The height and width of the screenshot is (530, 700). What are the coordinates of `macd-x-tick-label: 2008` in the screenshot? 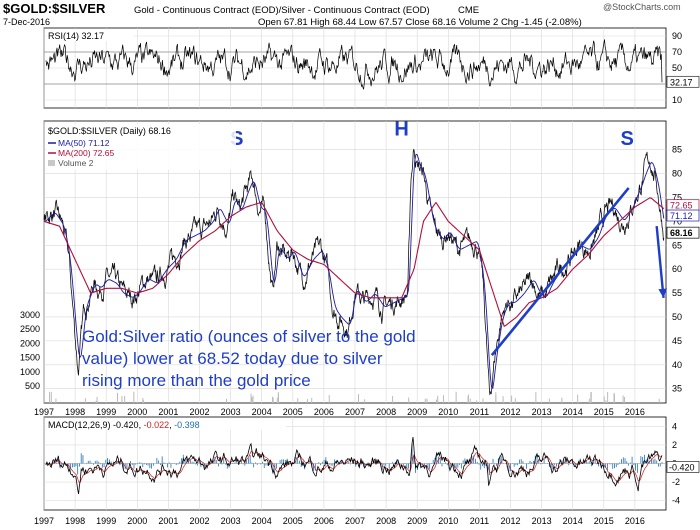 It's located at (386, 521).